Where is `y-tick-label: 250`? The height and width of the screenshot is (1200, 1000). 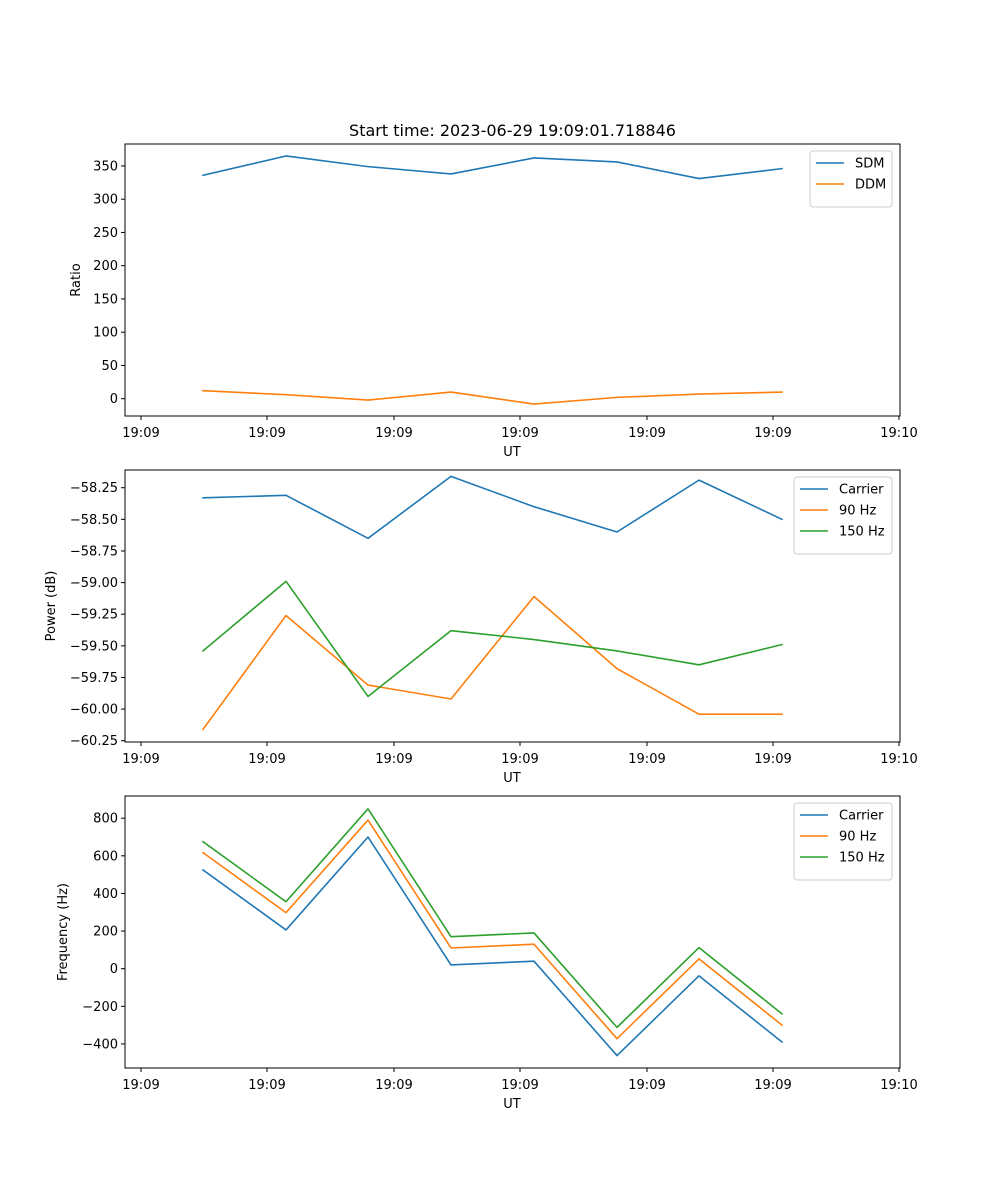 y-tick-label: 250 is located at coordinates (105, 233).